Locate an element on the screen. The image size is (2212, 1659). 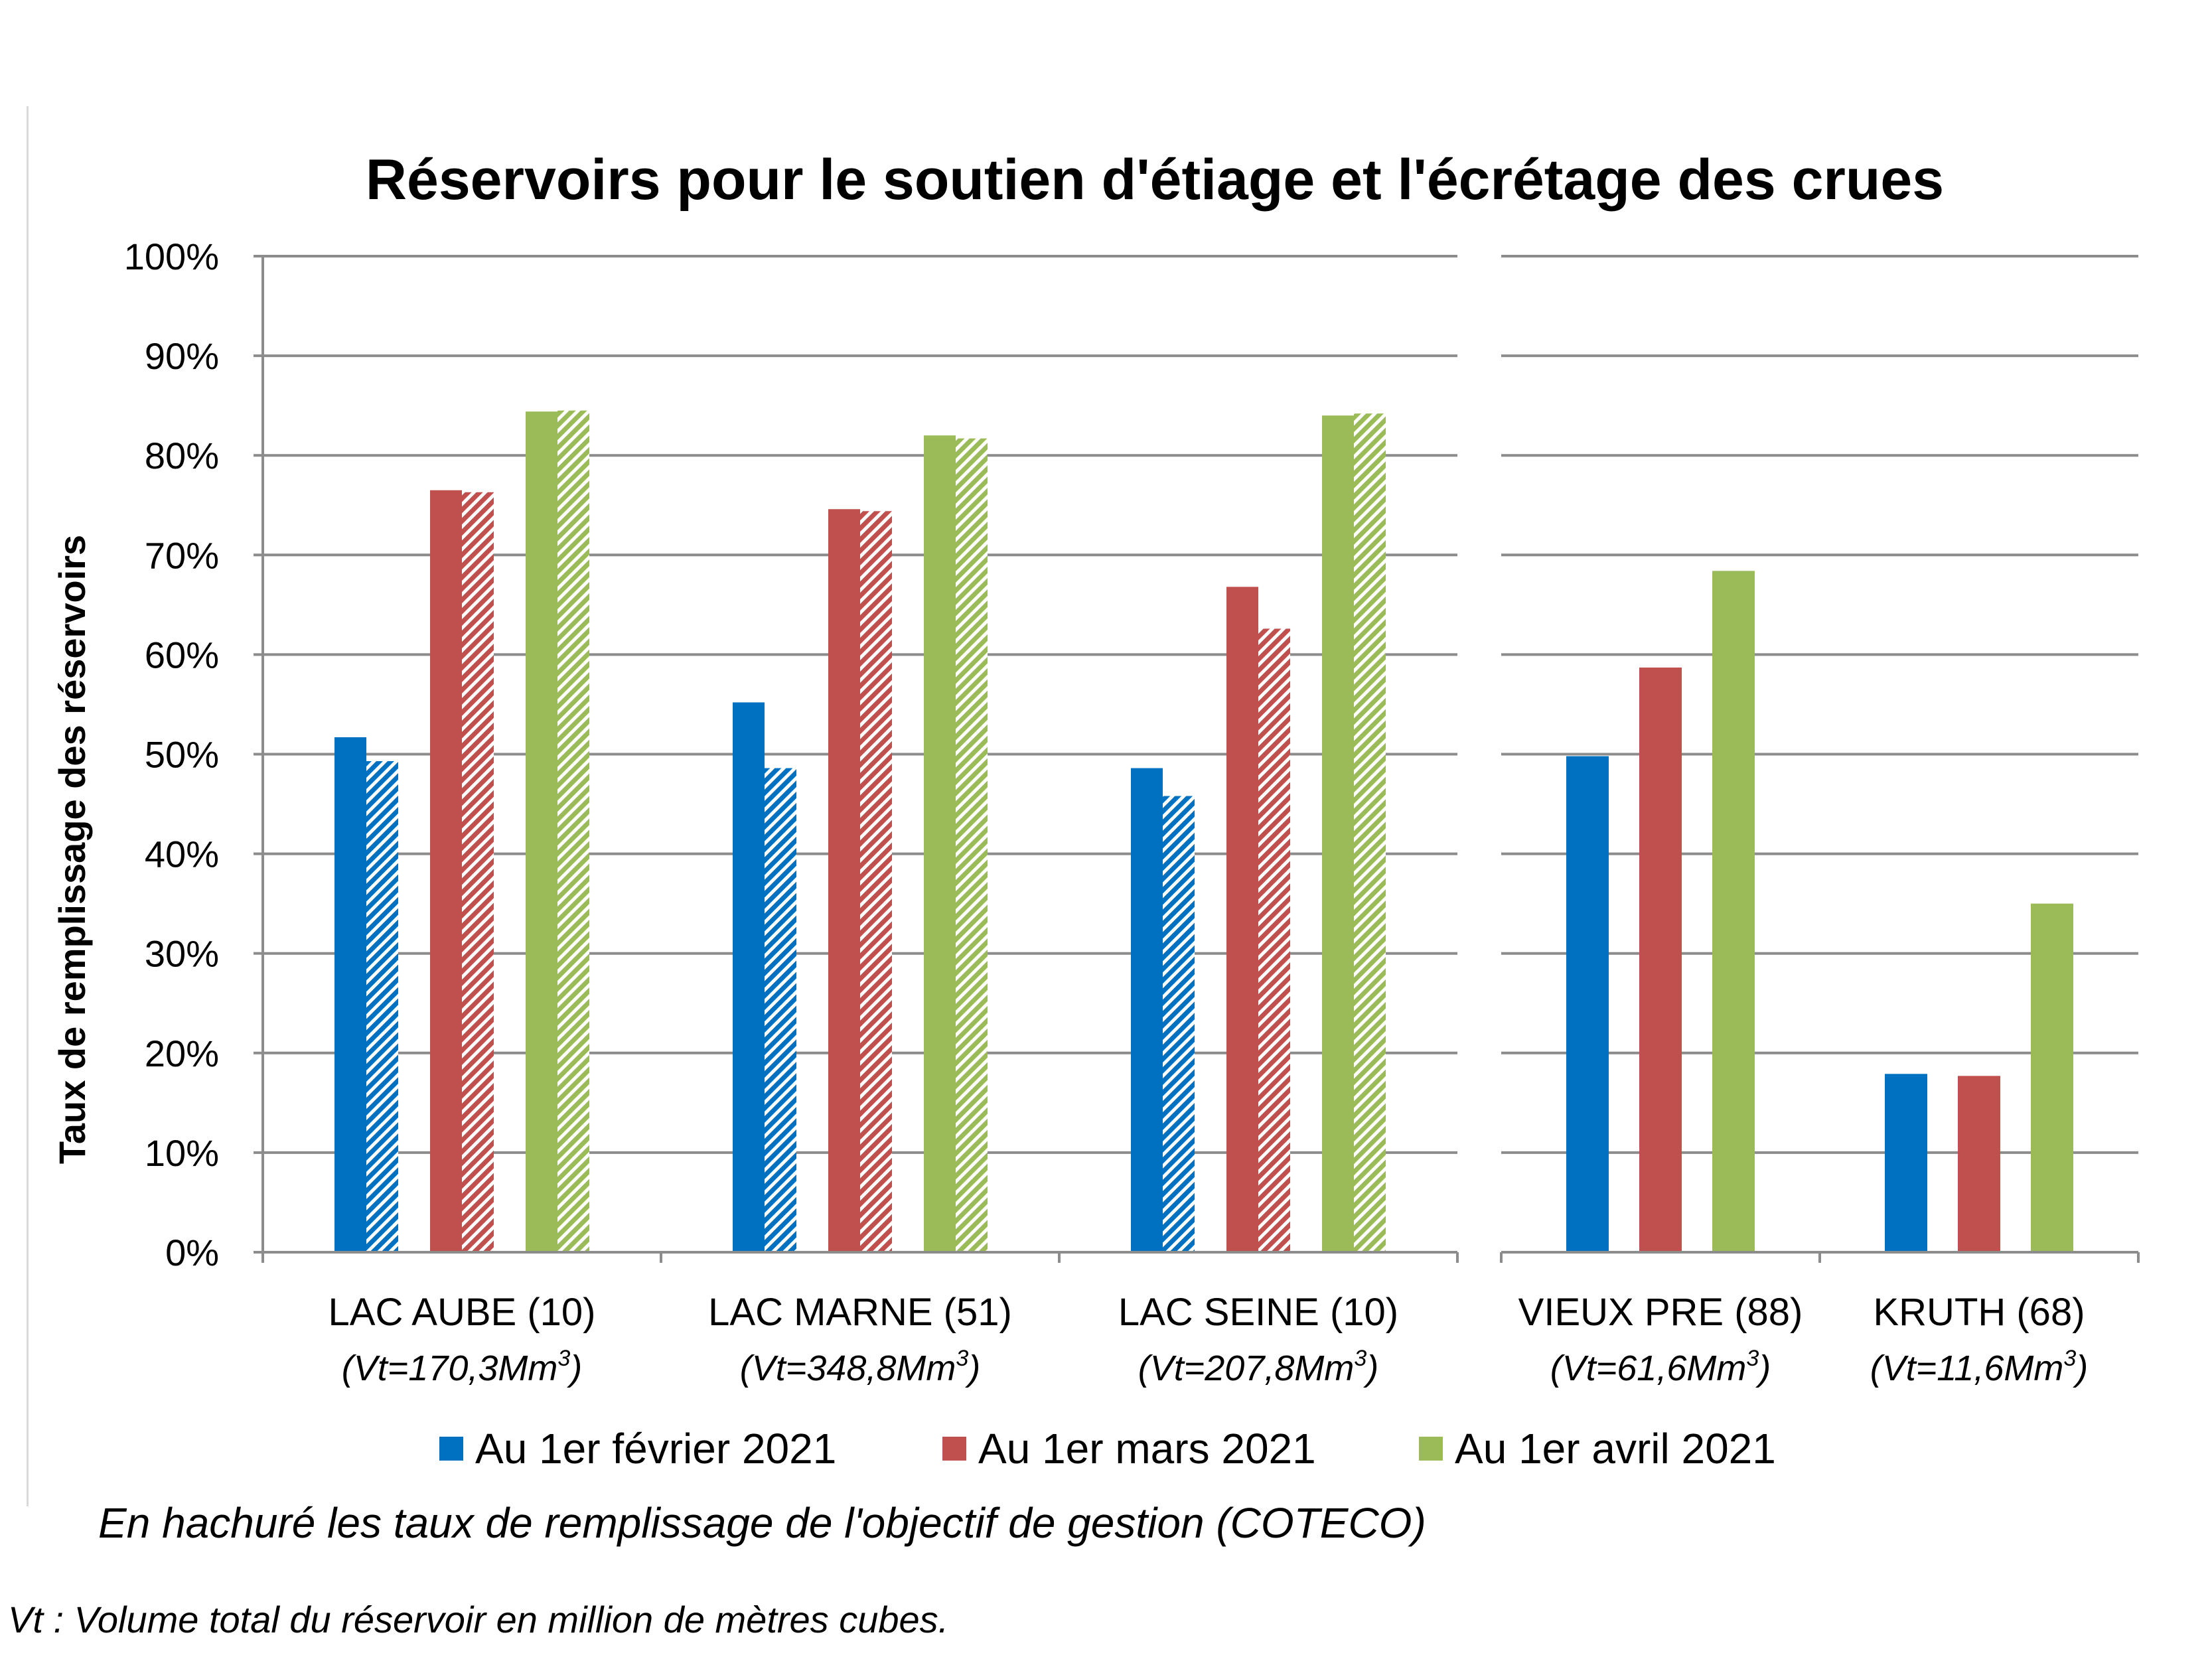
legend-swatch-apr is located at coordinates (1431, 1449).